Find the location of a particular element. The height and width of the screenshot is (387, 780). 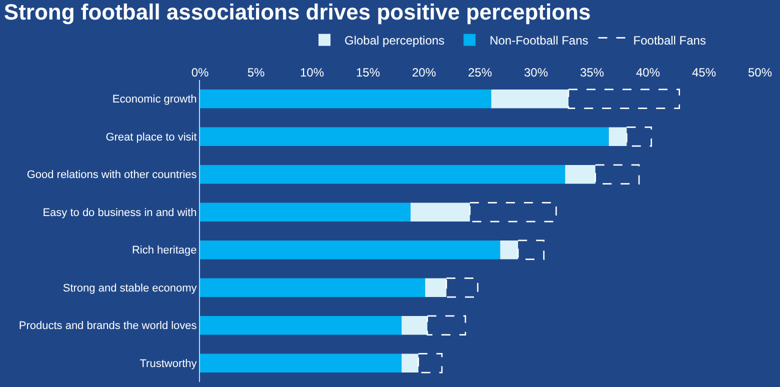

y-tick-label: Trustworthy is located at coordinates (169, 364).